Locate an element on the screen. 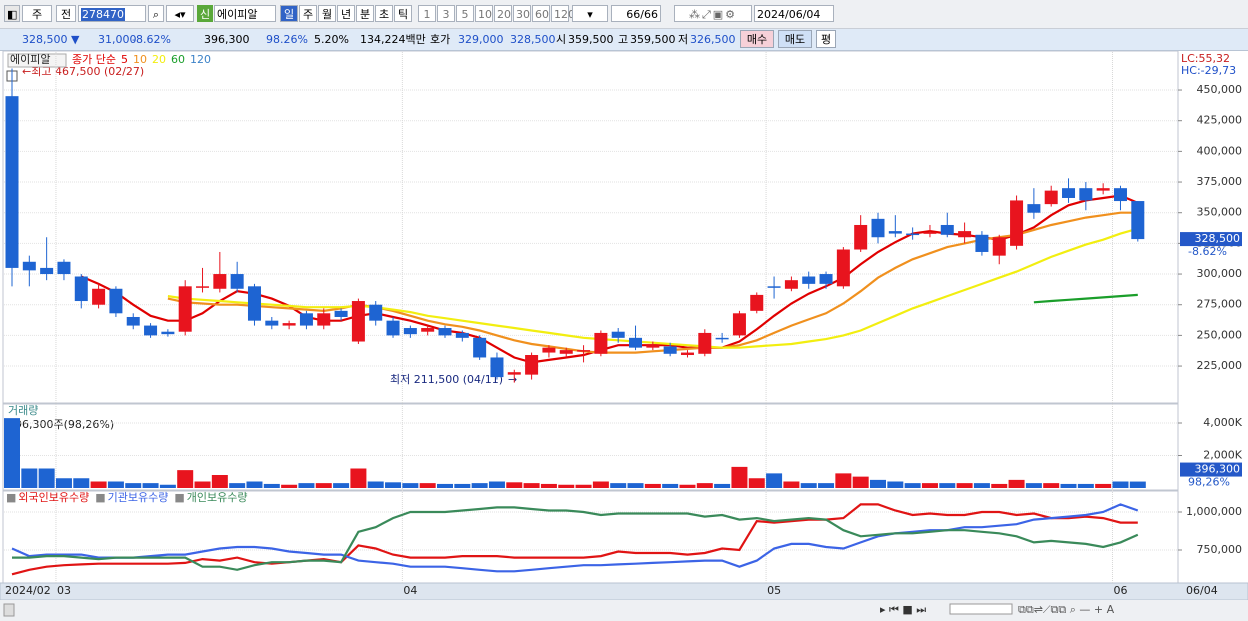 This screenshot has height=621, width=1248. minute-button: 3 is located at coordinates (446, 13).